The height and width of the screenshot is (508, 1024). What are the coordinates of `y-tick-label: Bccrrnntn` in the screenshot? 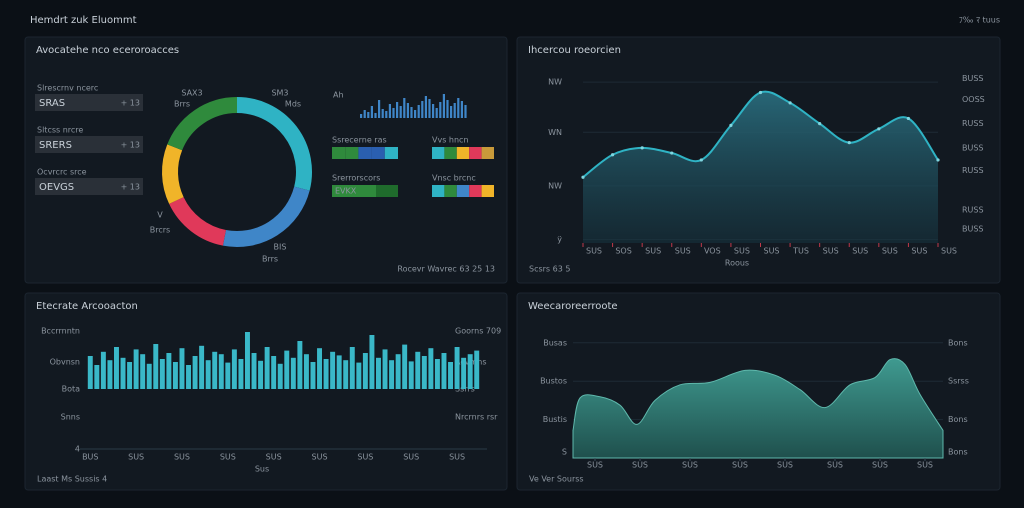 It's located at (60, 330).